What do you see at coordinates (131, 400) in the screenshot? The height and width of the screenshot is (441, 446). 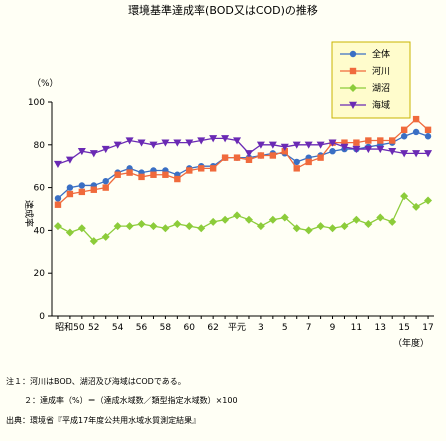 I see `note-2: ２：達成率（%）＝（達成水域数／類型指定水域数）×100` at bounding box center [131, 400].